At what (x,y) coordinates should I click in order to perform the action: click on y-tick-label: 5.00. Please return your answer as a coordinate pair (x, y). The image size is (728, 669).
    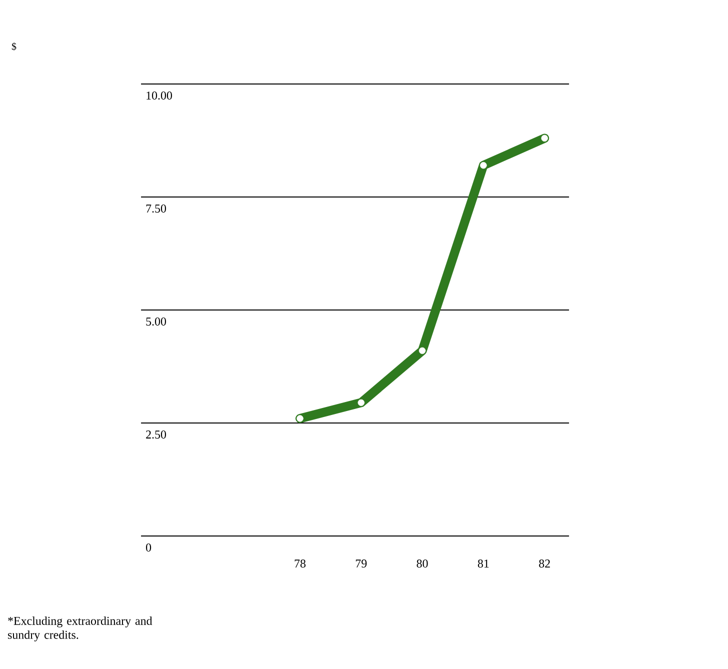
    Looking at the image, I should click on (156, 322).